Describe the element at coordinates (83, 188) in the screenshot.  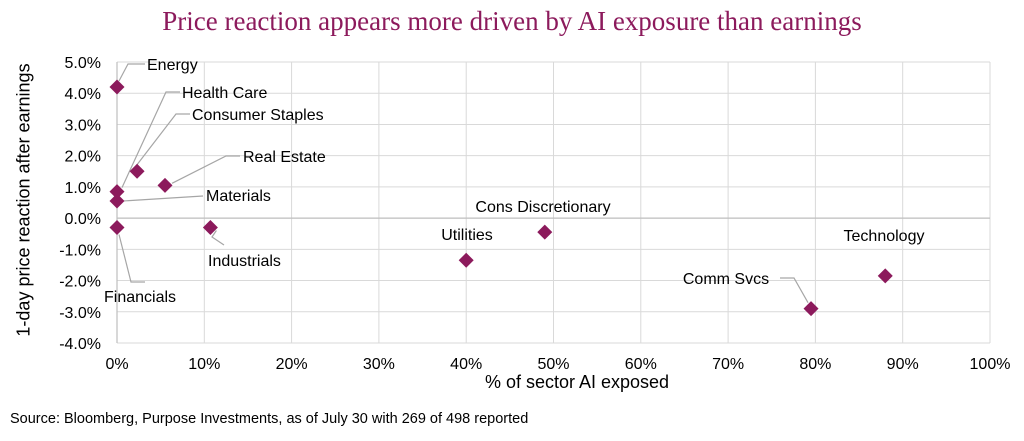
I see `y-tick-label: 1.0%` at that location.